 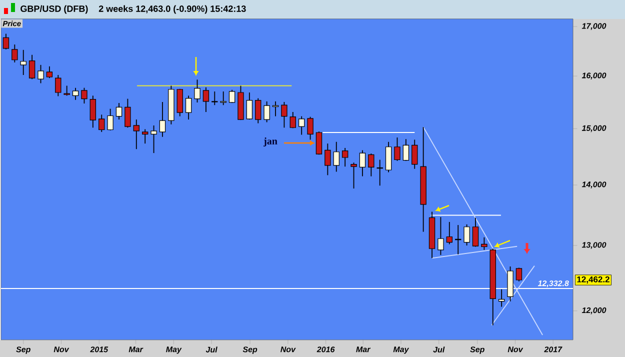 I want to click on x-tick-label: 2017, so click(x=553, y=349).